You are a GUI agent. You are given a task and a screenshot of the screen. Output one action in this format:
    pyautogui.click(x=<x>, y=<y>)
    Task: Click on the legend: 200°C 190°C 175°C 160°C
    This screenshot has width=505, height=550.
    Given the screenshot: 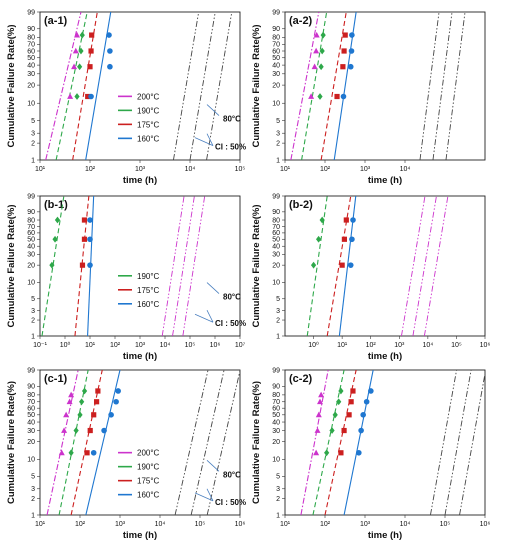 What is the action you would take?
    pyautogui.click(x=139, y=474)
    